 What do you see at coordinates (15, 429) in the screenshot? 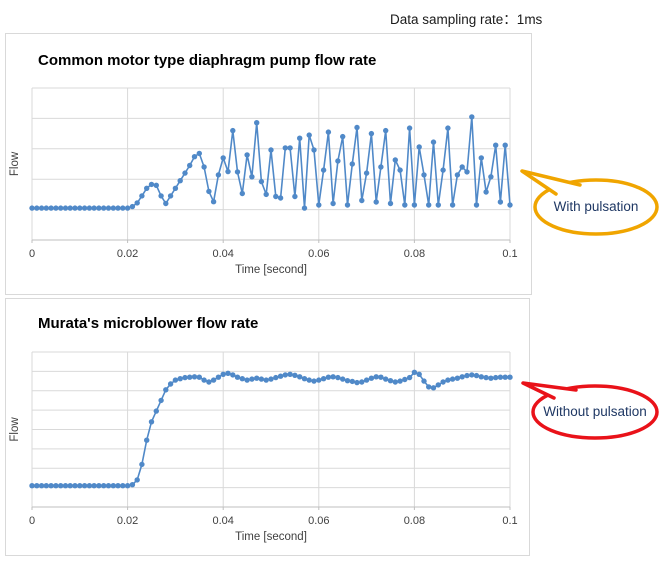
I see `y-axis-title: Flow` at bounding box center [15, 429].